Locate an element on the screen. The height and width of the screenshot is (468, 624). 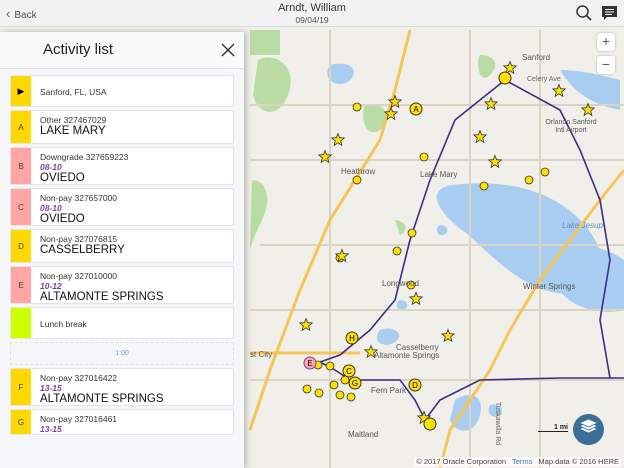
label-celery-ave: Celery Ave is located at coordinates (544, 79).